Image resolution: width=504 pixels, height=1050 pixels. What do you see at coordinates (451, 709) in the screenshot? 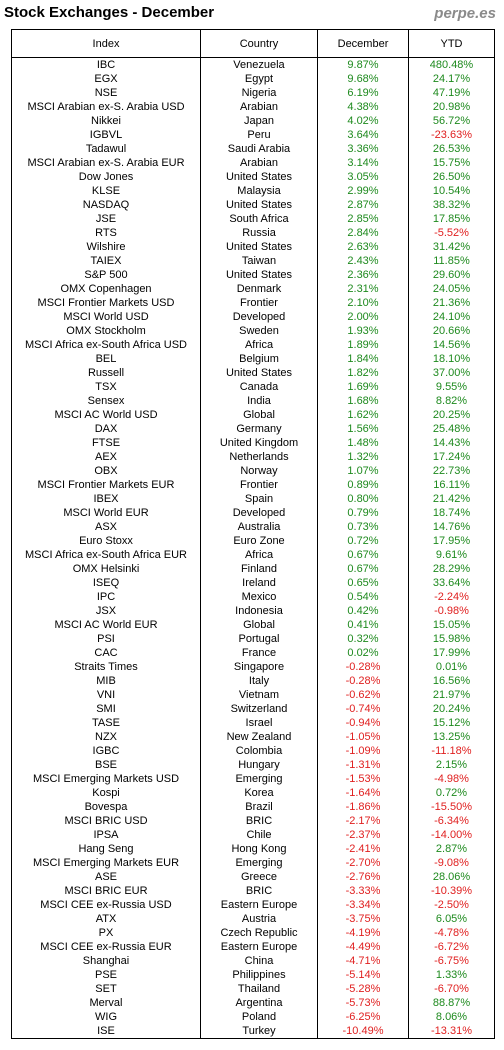
I see `ytd-cell: 20.24%` at bounding box center [451, 709].